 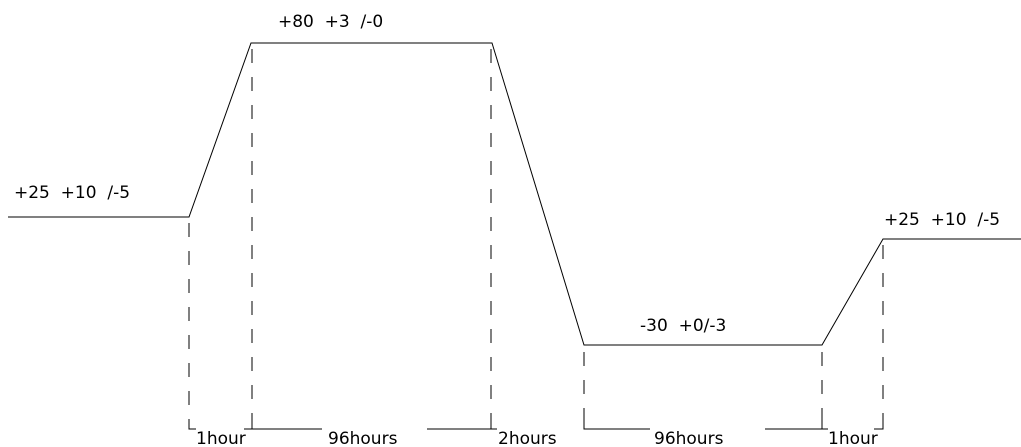 I want to click on bracket-ramp-down, so click(x=493, y=425).